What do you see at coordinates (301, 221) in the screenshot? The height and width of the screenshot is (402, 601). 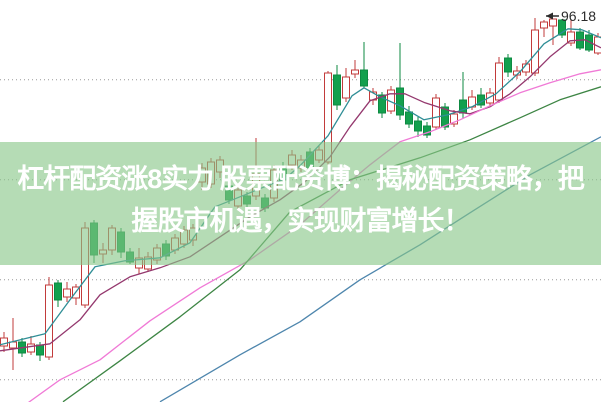 I see `headline-line-2: 握股市机遇，实现财富增长！` at bounding box center [301, 221].